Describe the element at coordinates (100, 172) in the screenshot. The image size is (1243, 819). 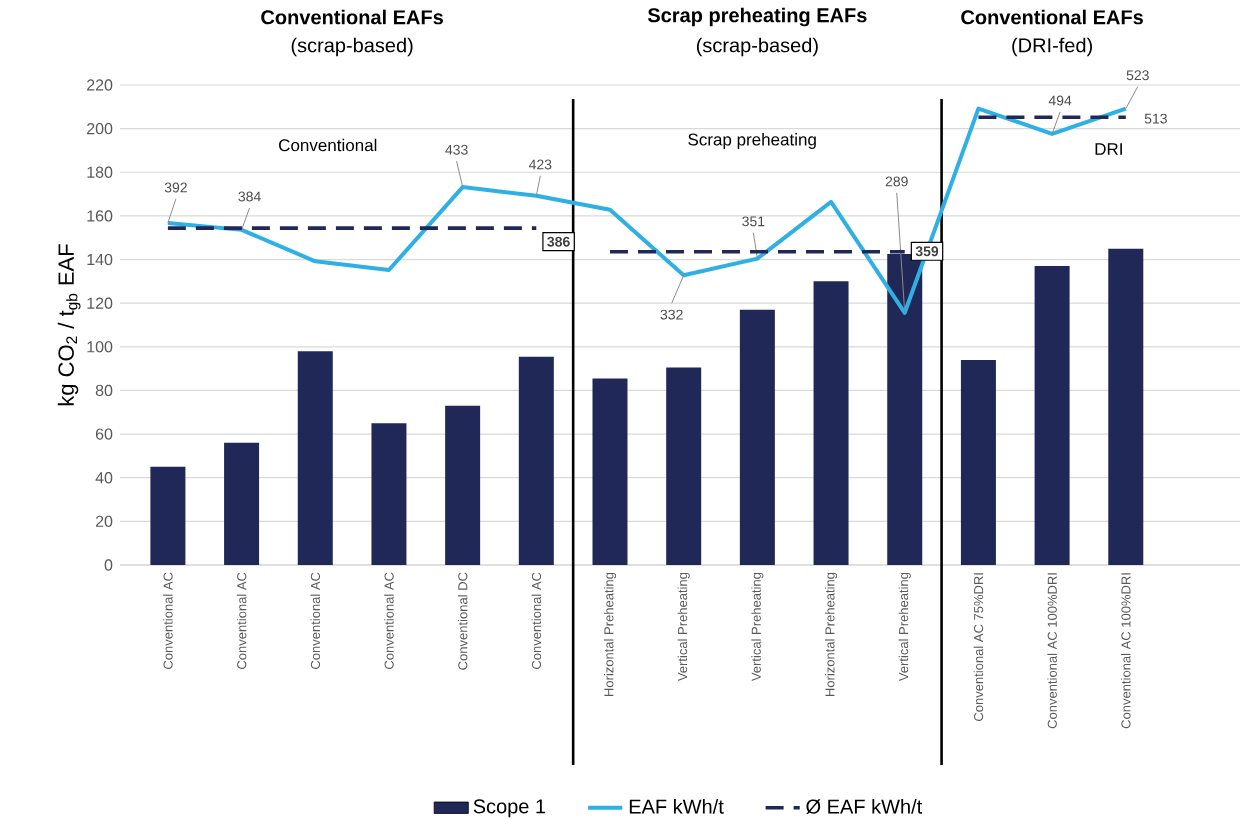
I see `y-tick-label: 180` at that location.